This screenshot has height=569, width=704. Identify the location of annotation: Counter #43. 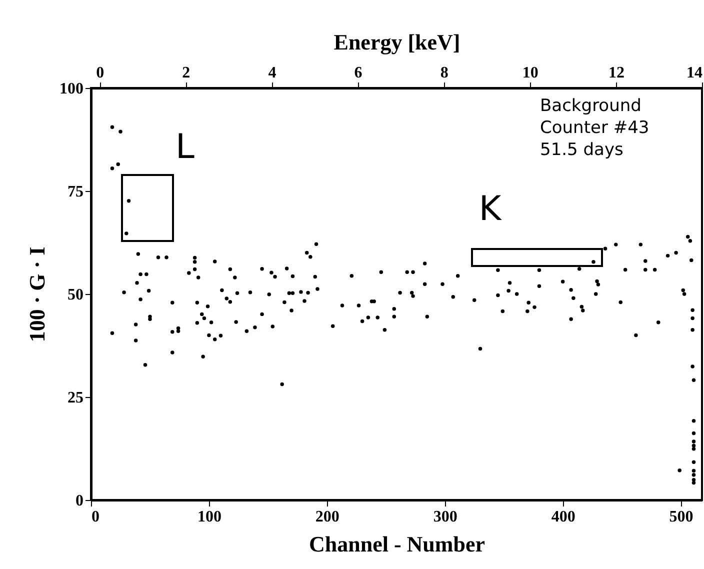
(595, 128).